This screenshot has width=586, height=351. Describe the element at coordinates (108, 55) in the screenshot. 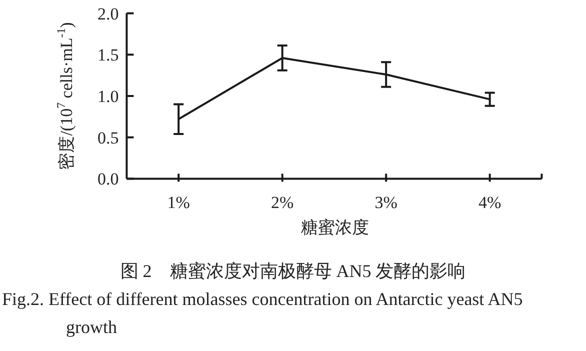

I see `y-tick-label: 1.5` at that location.